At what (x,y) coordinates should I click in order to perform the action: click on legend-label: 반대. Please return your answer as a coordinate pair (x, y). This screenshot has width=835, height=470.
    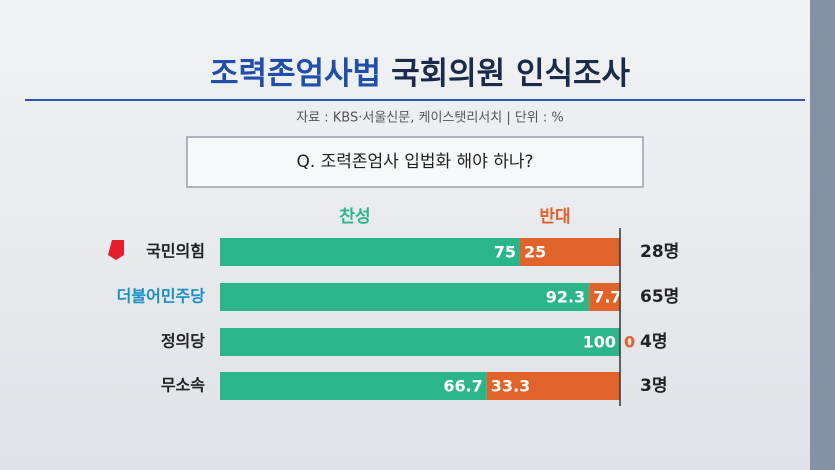
    Looking at the image, I should click on (554, 217).